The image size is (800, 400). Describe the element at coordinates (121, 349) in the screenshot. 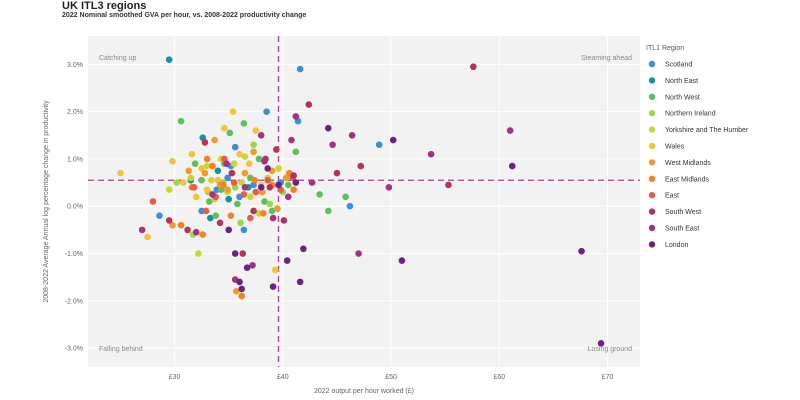

I see `quadrant-label-bottom-left: Falling behind` at that location.